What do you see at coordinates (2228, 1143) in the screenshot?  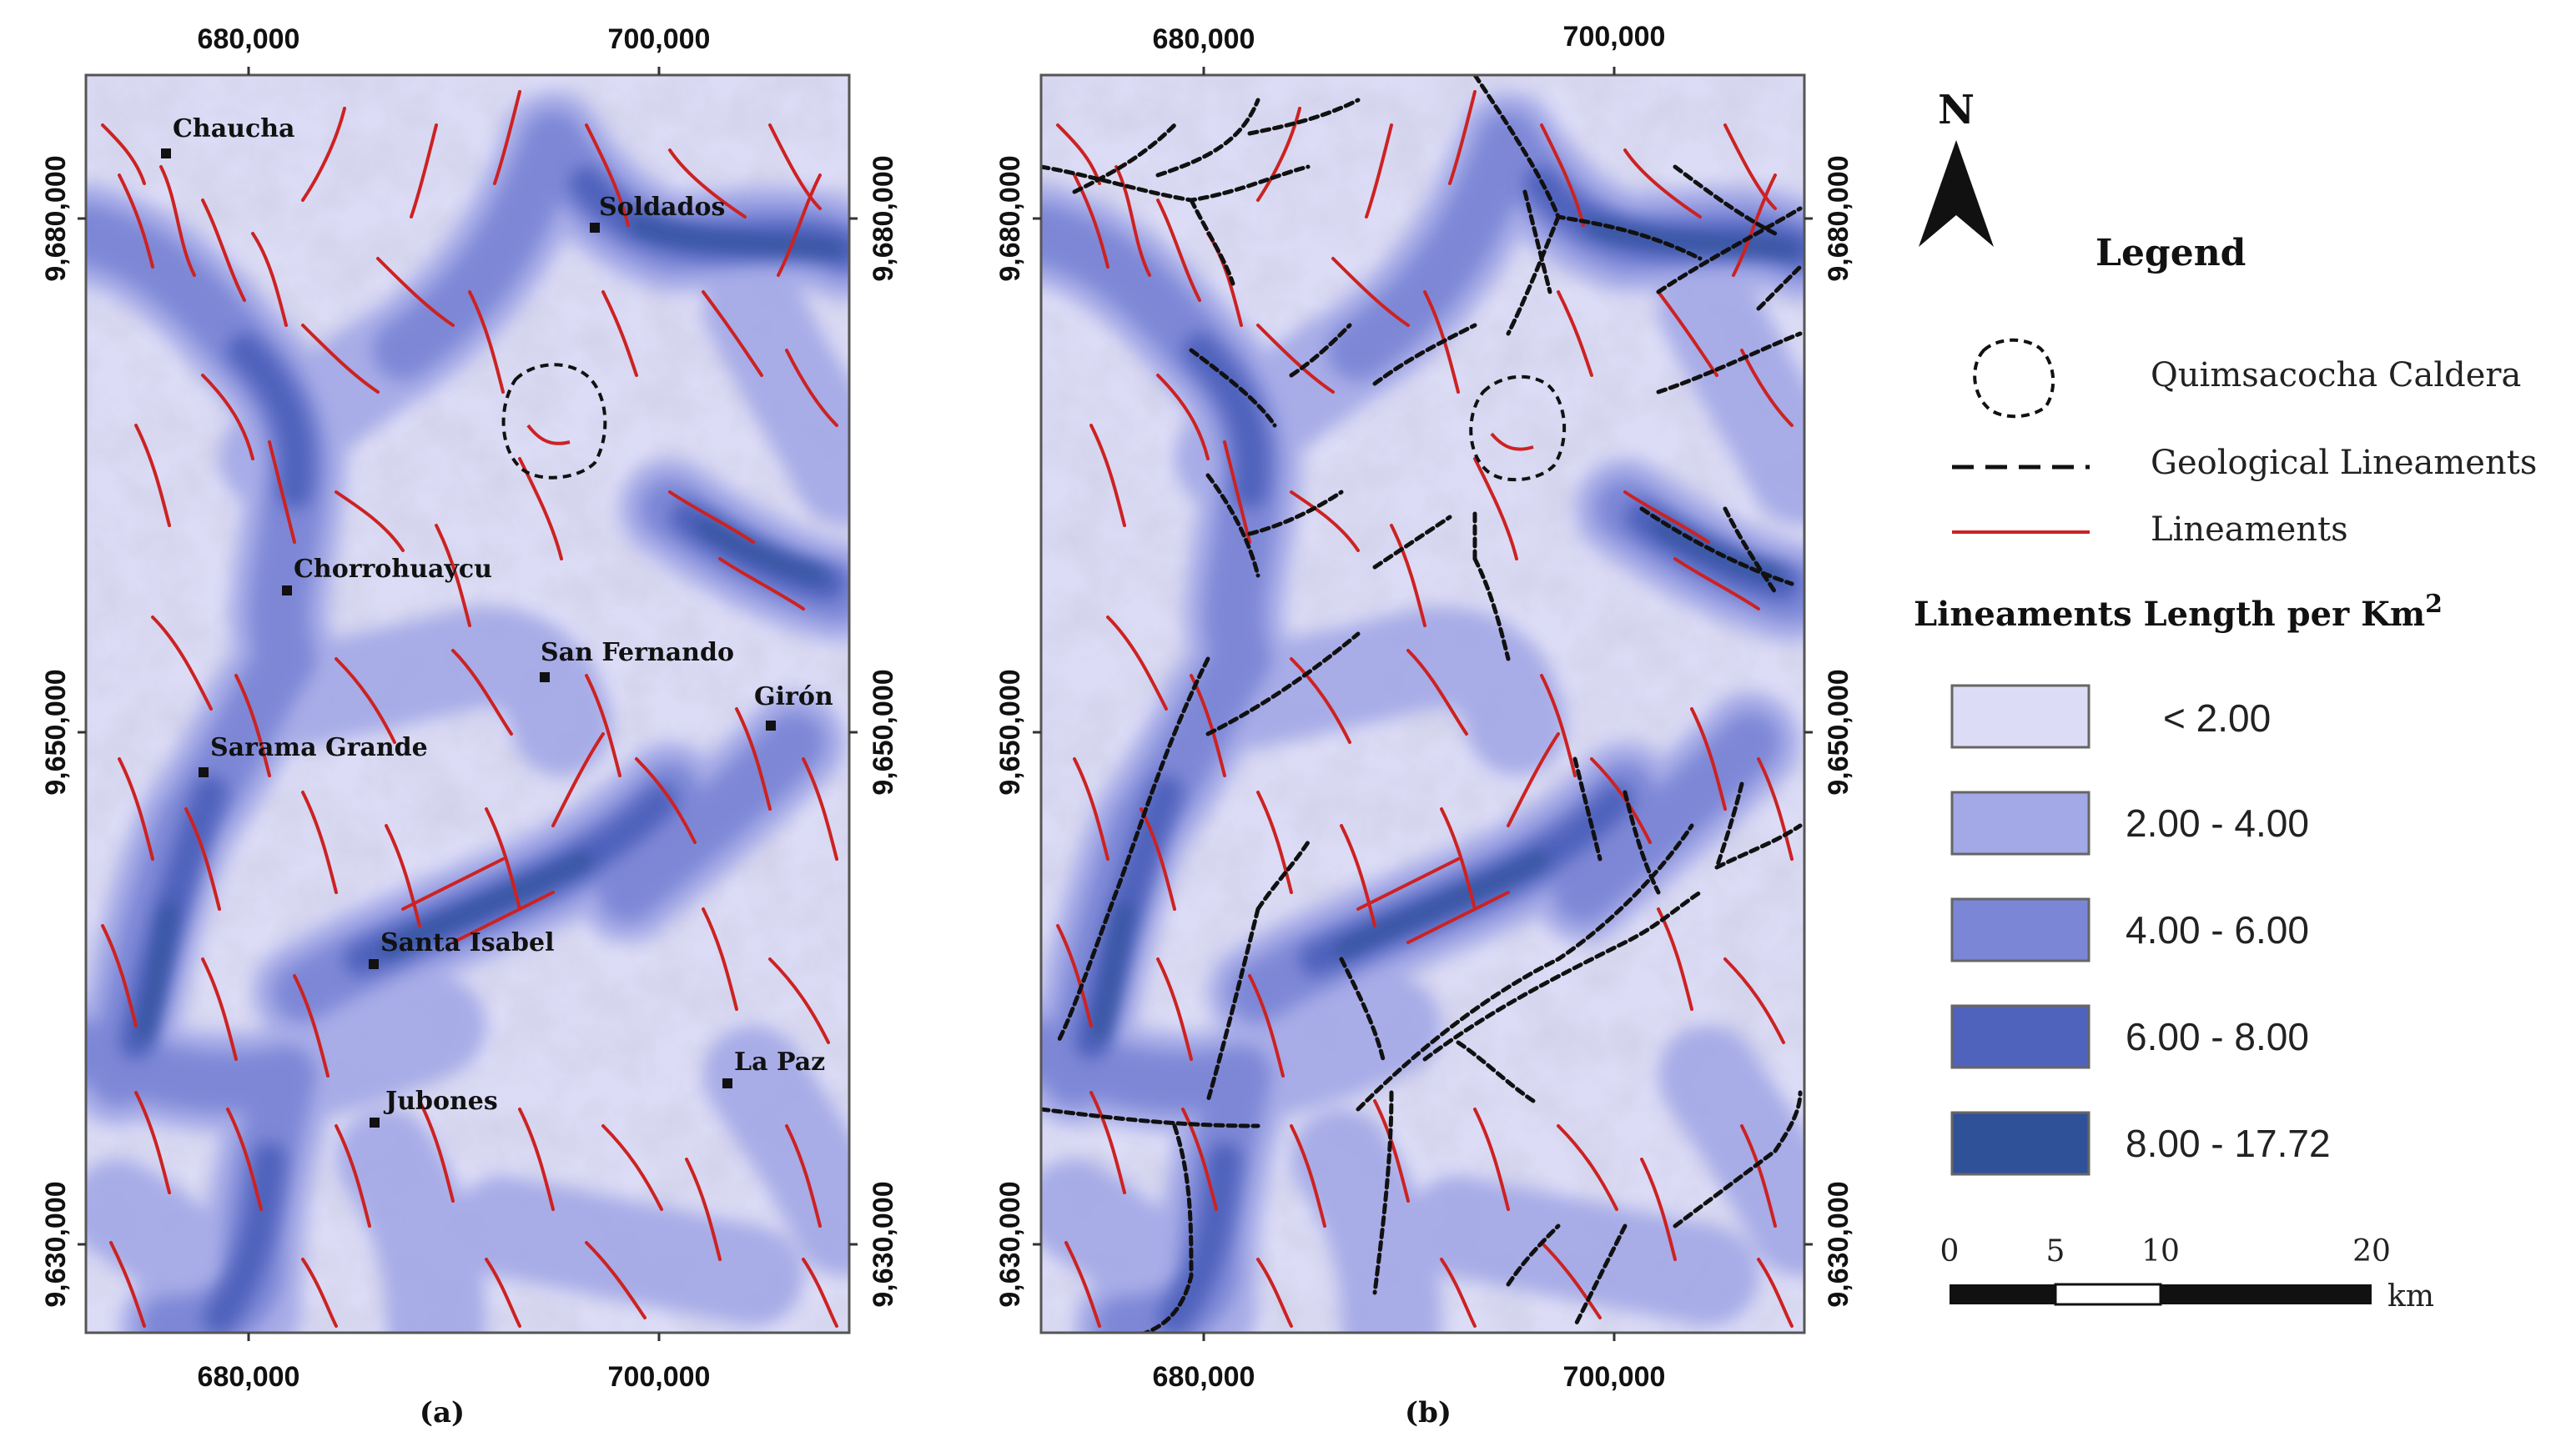 I see `density-class-5: 8.00 - 17.72` at bounding box center [2228, 1143].